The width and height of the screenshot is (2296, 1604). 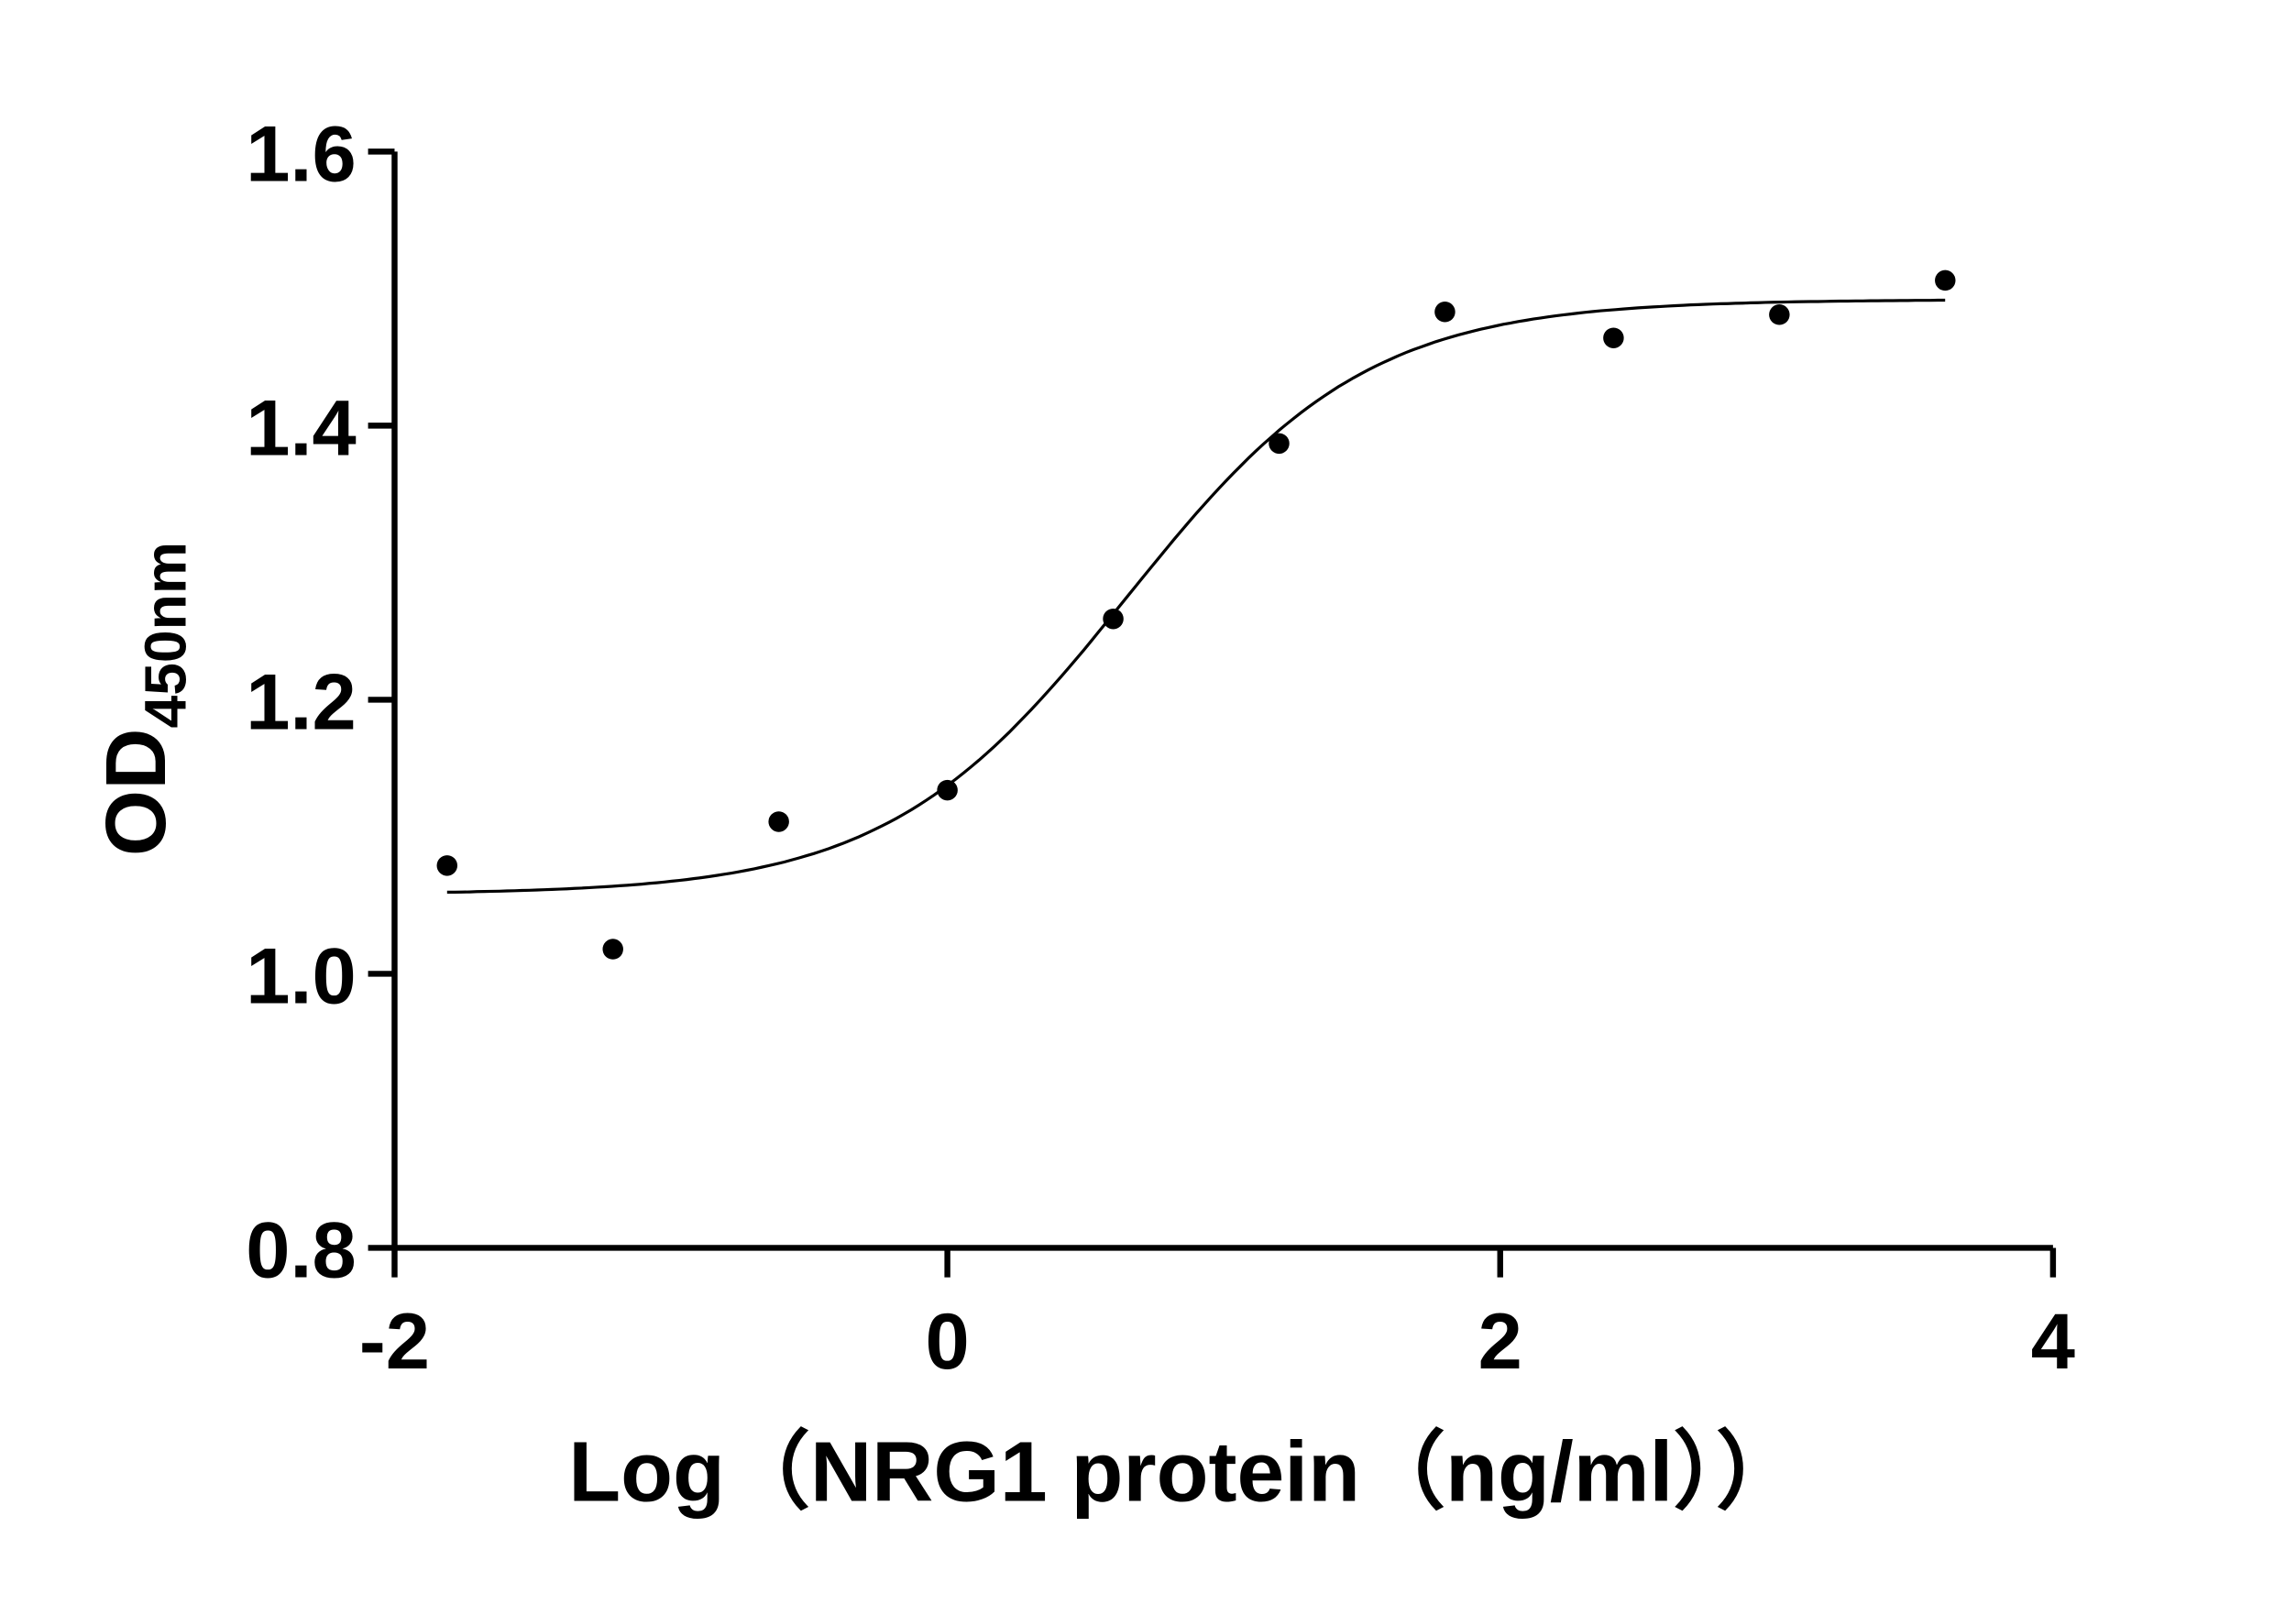 I want to click on x-tick-label: -2, so click(x=394, y=1342).